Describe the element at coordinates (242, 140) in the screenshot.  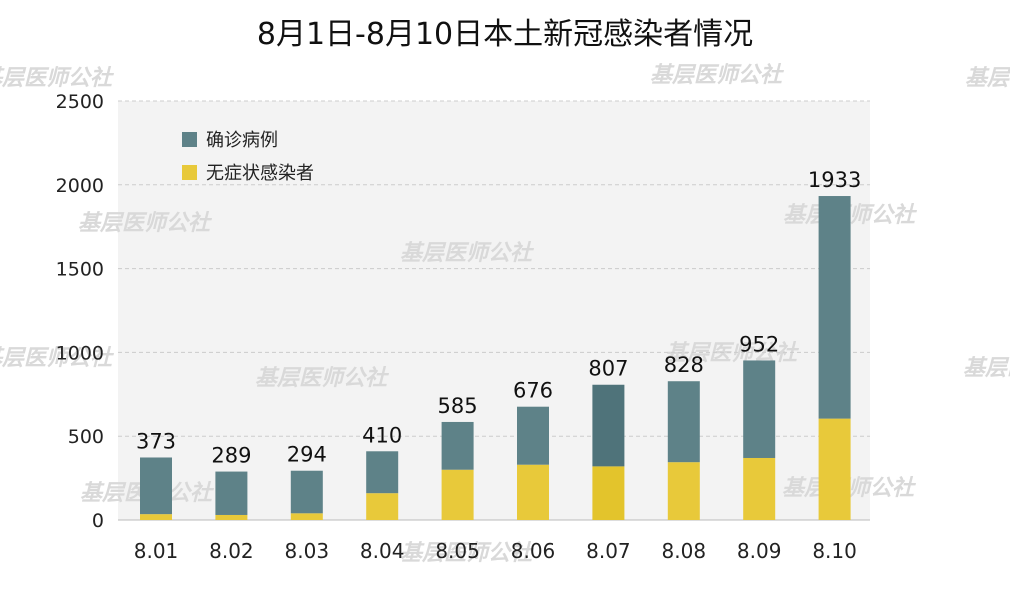
I see `legend-label: 确诊病例` at that location.